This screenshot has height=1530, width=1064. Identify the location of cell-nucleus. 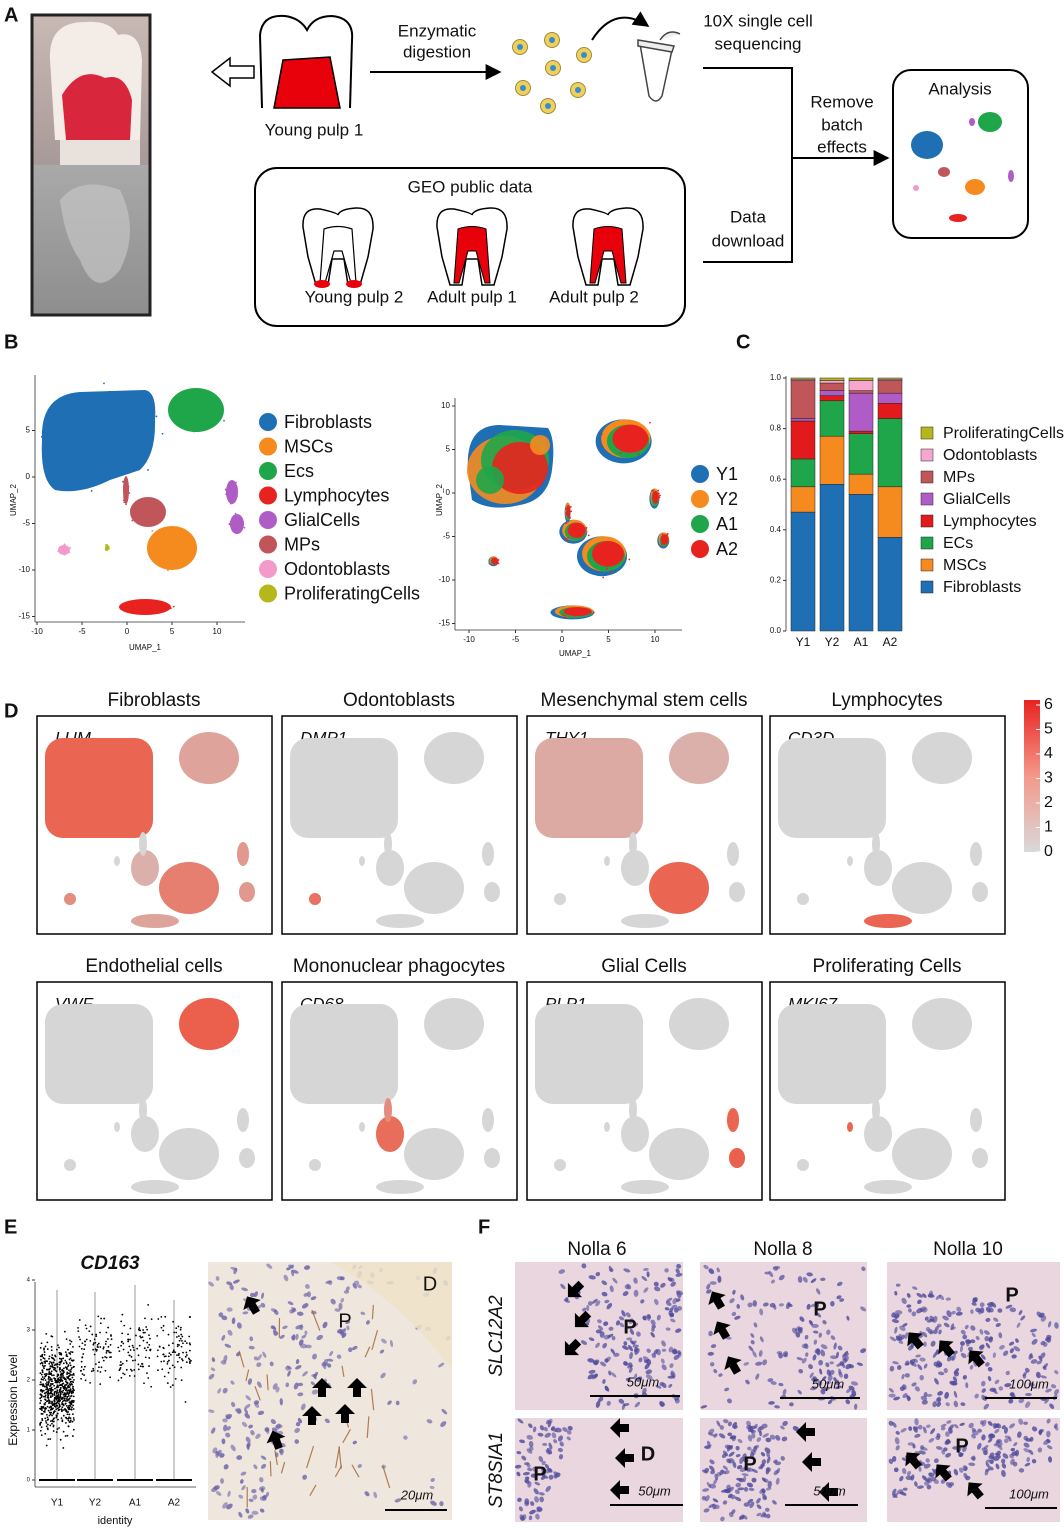
(578, 90).